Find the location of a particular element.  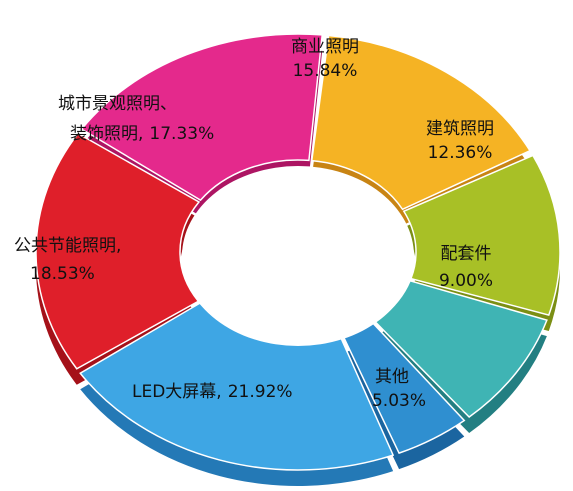

slice-value-public: 18.53% is located at coordinates (62, 274).